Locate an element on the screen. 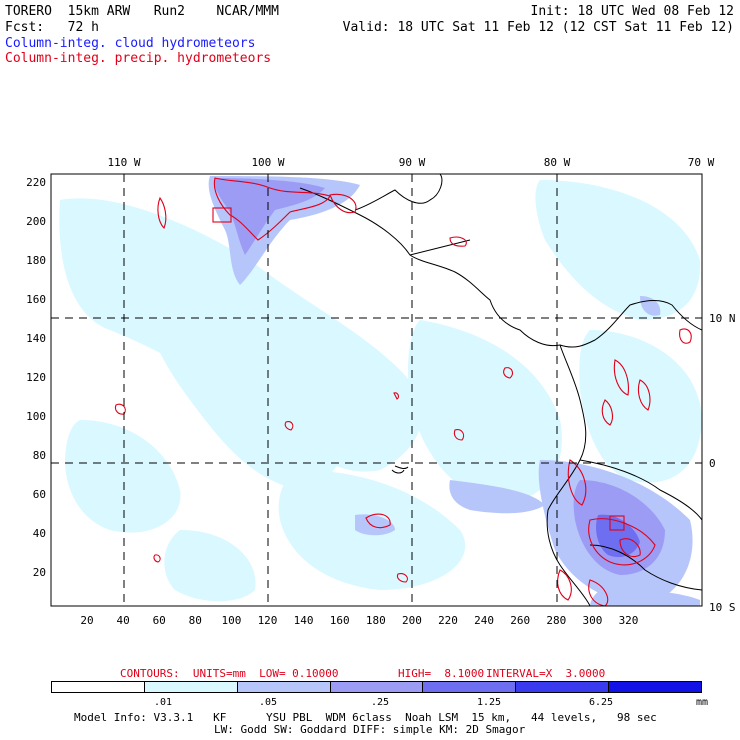 The image size is (740, 740). model-title: TORERO 15km ARW Run2 NCAR/MMM is located at coordinates (142, 11).